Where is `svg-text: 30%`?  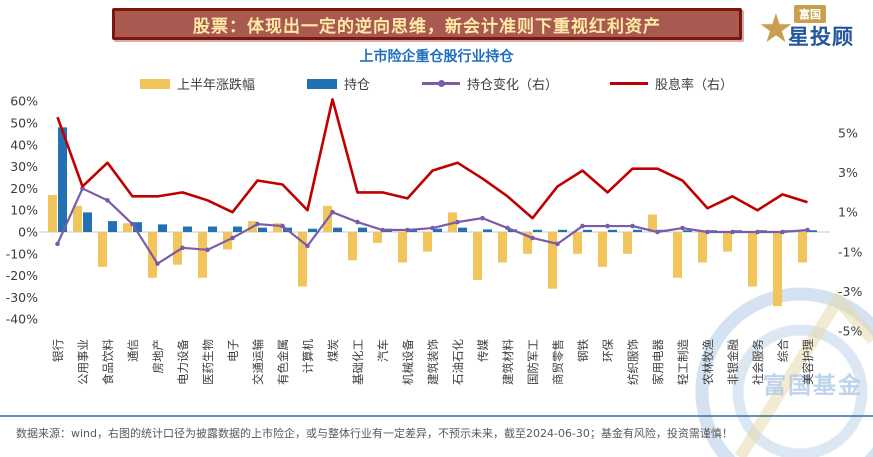 svg-text: 30% is located at coordinates (24, 166).